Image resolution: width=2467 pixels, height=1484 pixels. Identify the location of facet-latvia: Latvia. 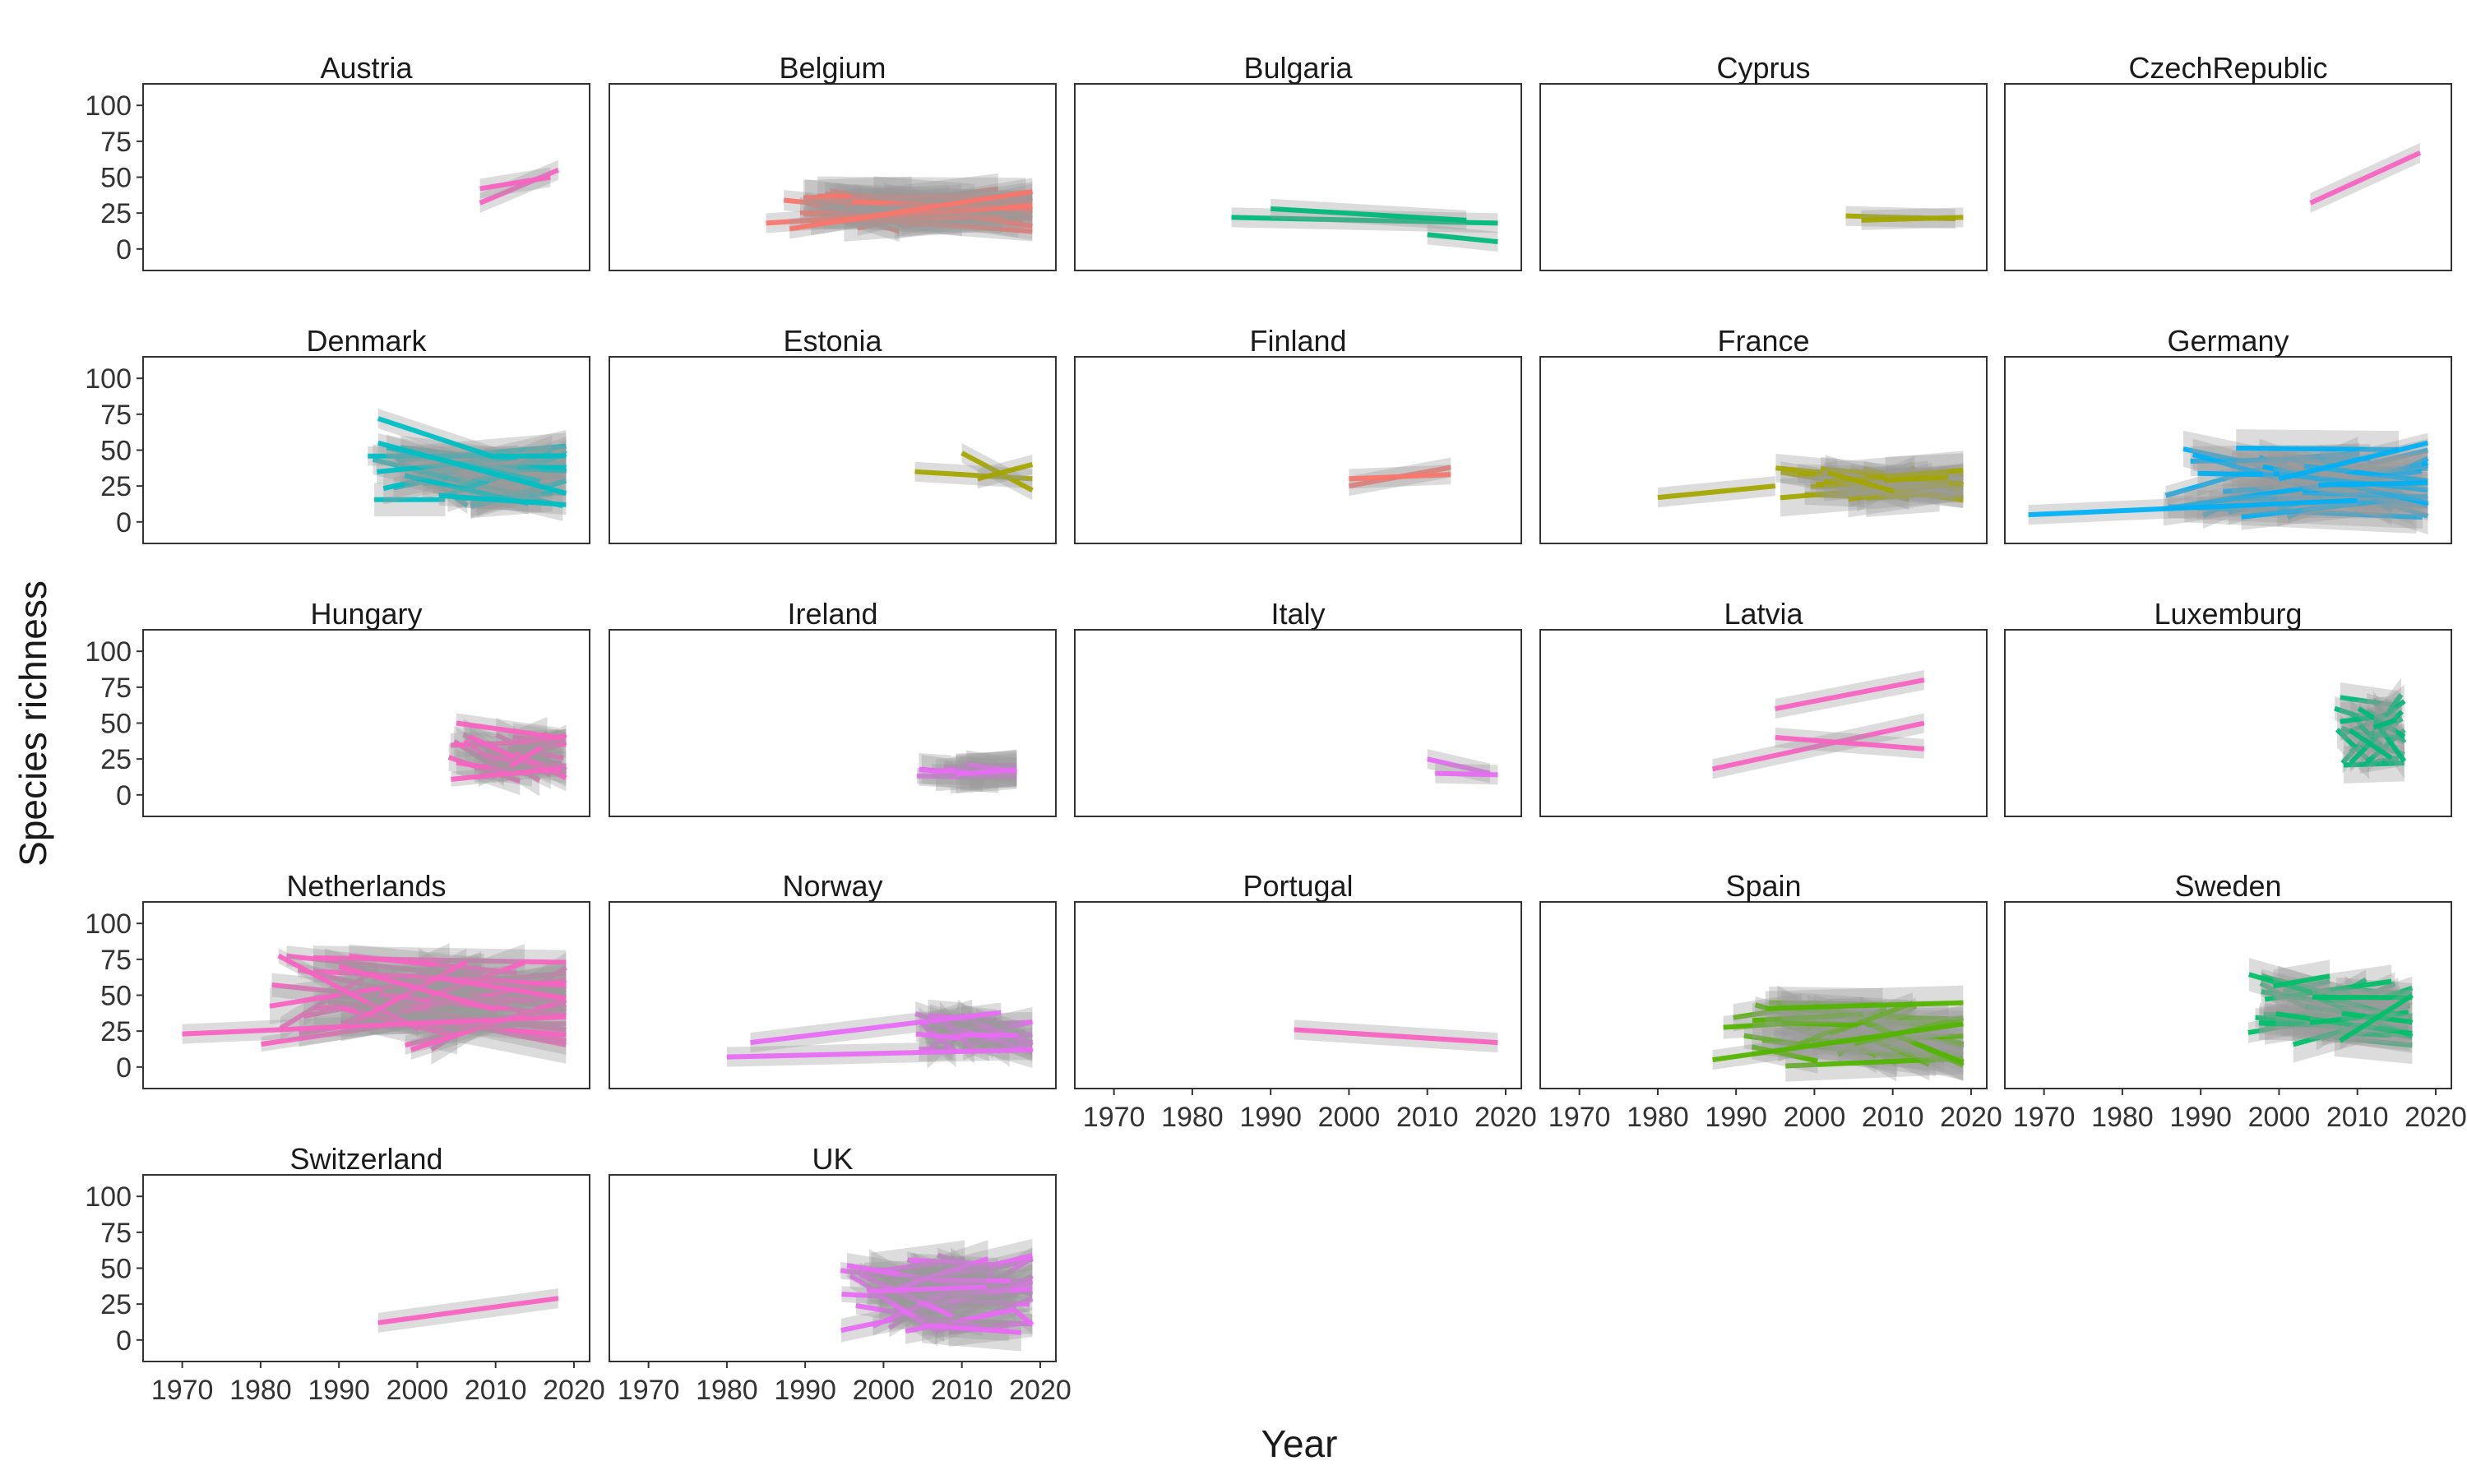
(1763, 707).